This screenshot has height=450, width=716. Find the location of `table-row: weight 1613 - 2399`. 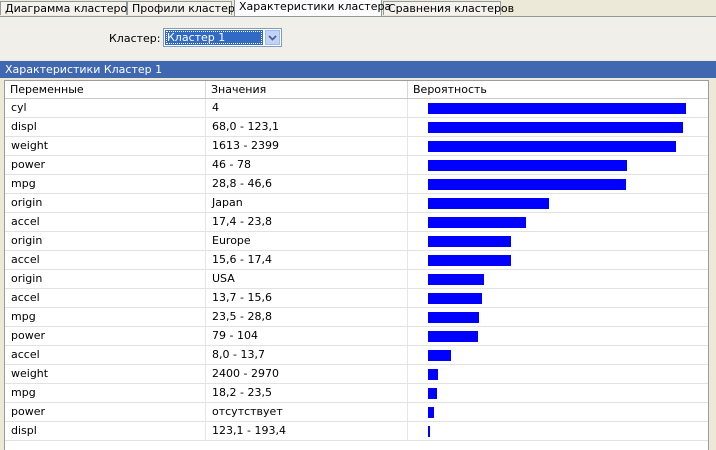

table-row: weight 1613 - 2399 is located at coordinates (356, 146).